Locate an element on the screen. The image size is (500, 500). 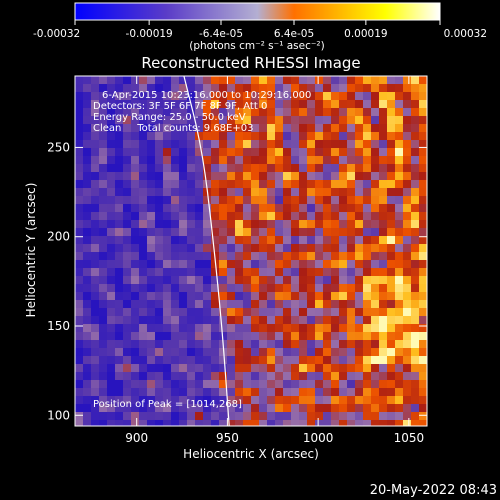
colorbar-tick-label: 0.00032 is located at coordinates (465, 34).